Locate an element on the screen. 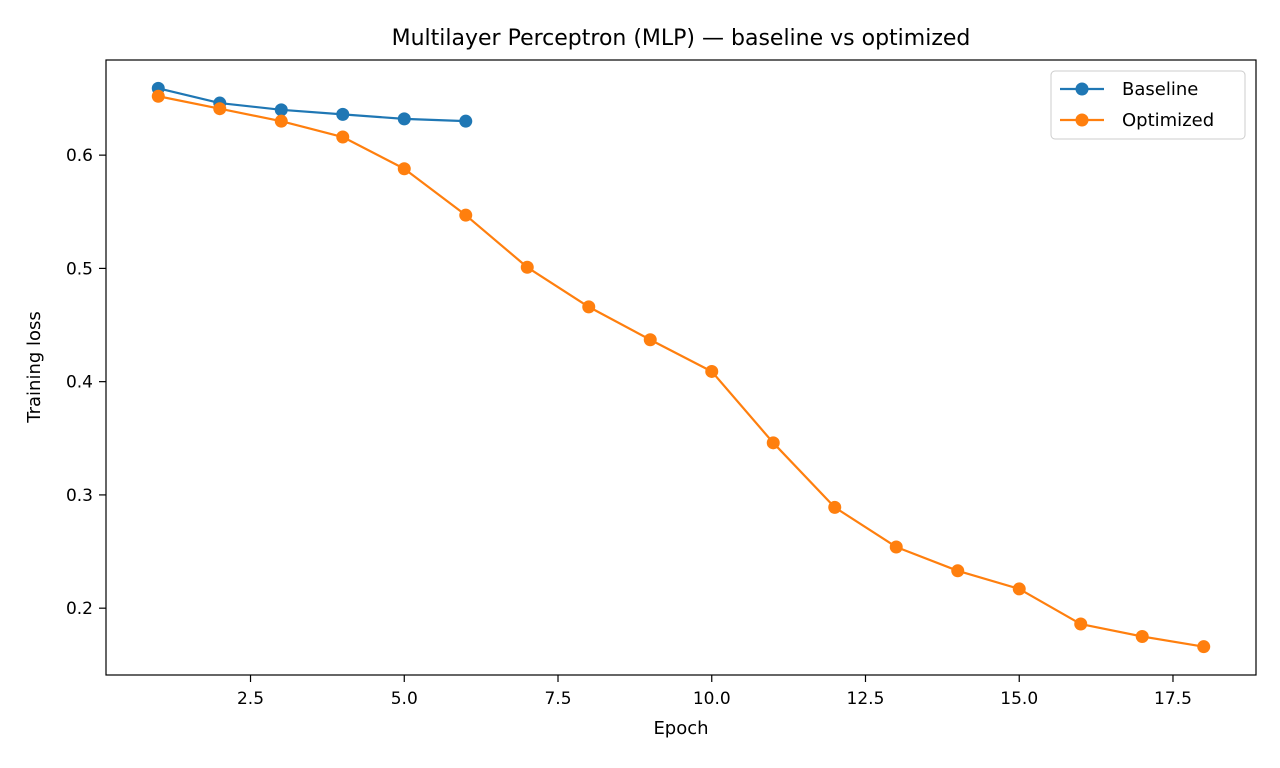 Image resolution: width=1280 pixels, height=768 pixels. series-line is located at coordinates (312, 105).